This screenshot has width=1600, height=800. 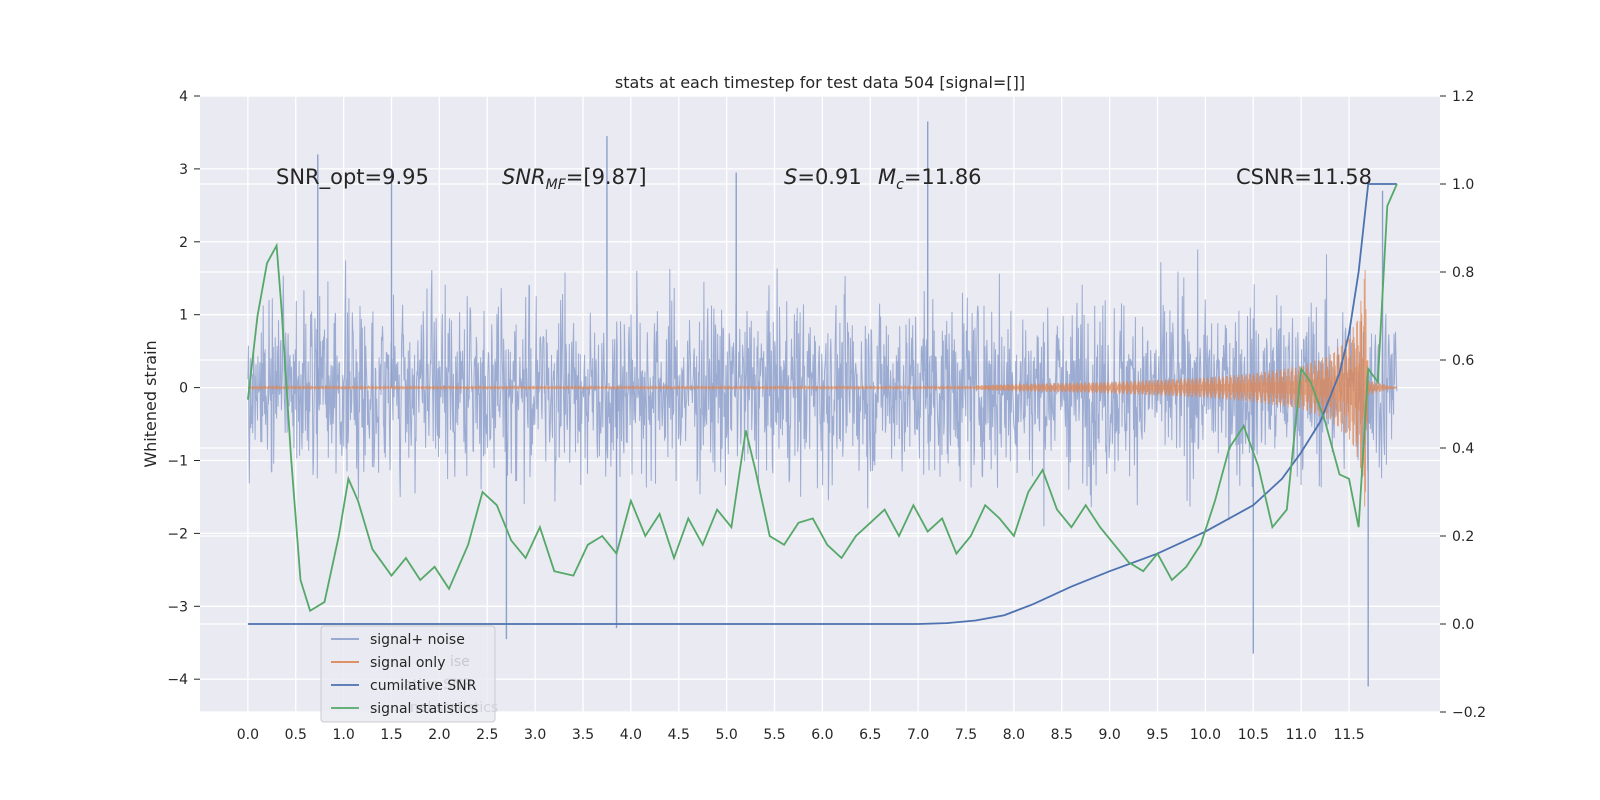 What do you see at coordinates (631, 735) in the screenshot?
I see `x-tick-label: 4.0` at bounding box center [631, 735].